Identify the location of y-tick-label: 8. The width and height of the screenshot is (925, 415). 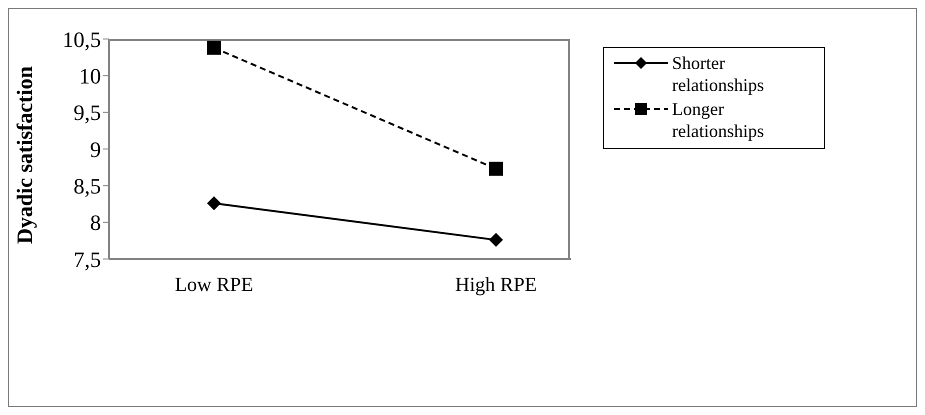
(95, 223).